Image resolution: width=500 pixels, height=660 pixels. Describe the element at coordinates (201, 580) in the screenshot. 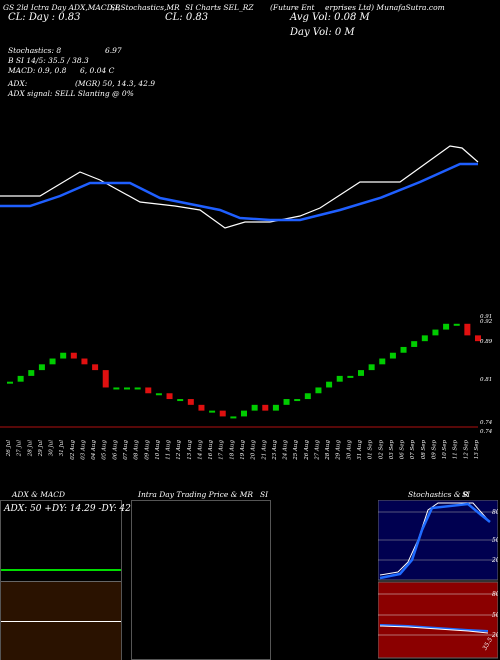

I see `mrsi-panel` at that location.